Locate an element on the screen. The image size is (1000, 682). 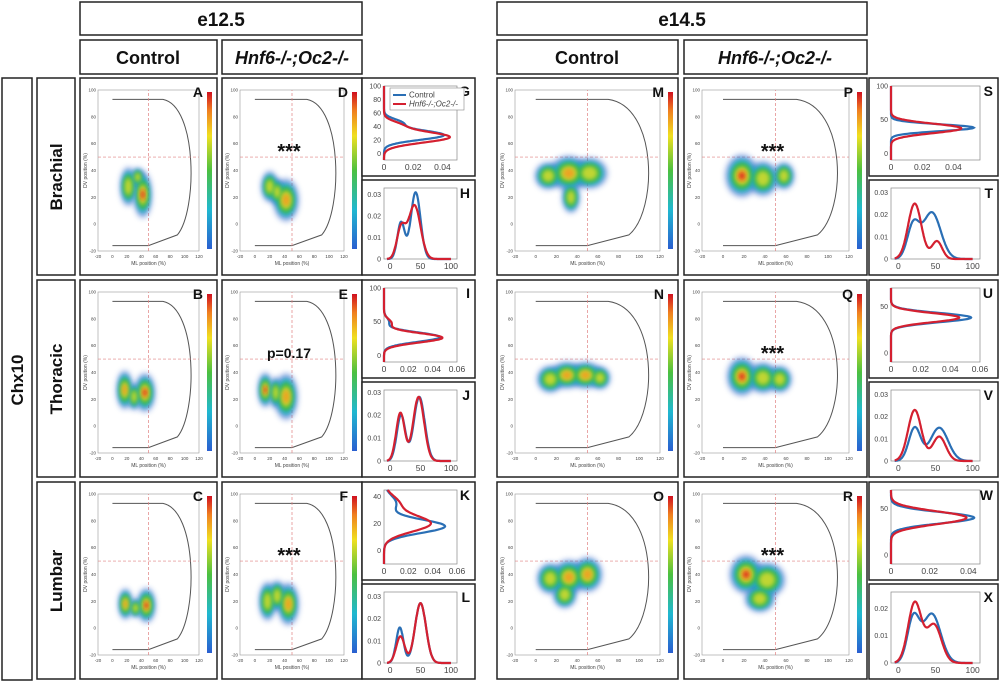
region-label-lumbar-box: Lumbar is located at coordinates (56, 580).